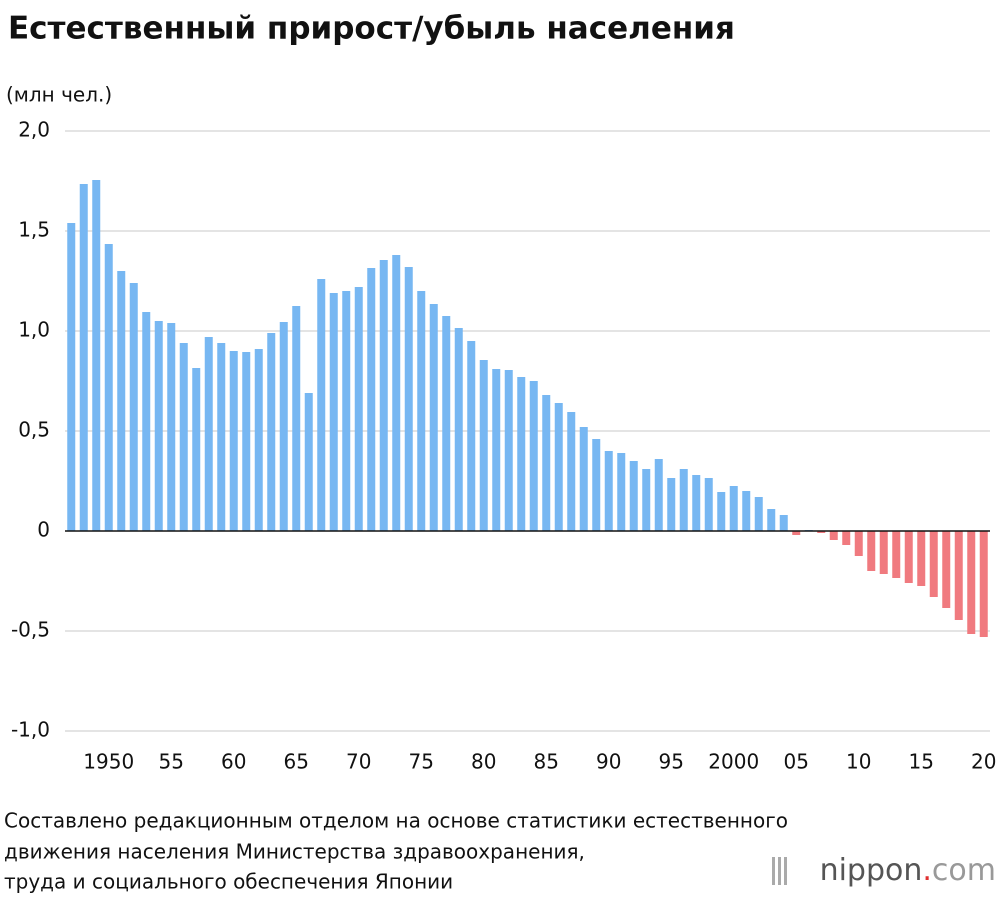 The width and height of the screenshot is (1000, 902). I want to click on x-tick-label: 85, so click(546, 762).